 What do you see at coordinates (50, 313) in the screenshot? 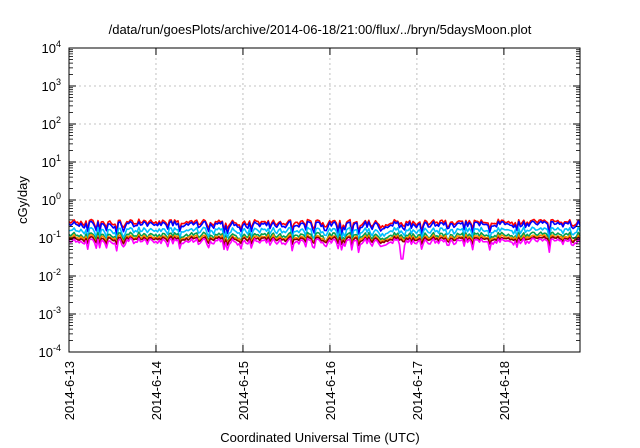
I see `y-tick-label: 10⁻³` at bounding box center [50, 313].